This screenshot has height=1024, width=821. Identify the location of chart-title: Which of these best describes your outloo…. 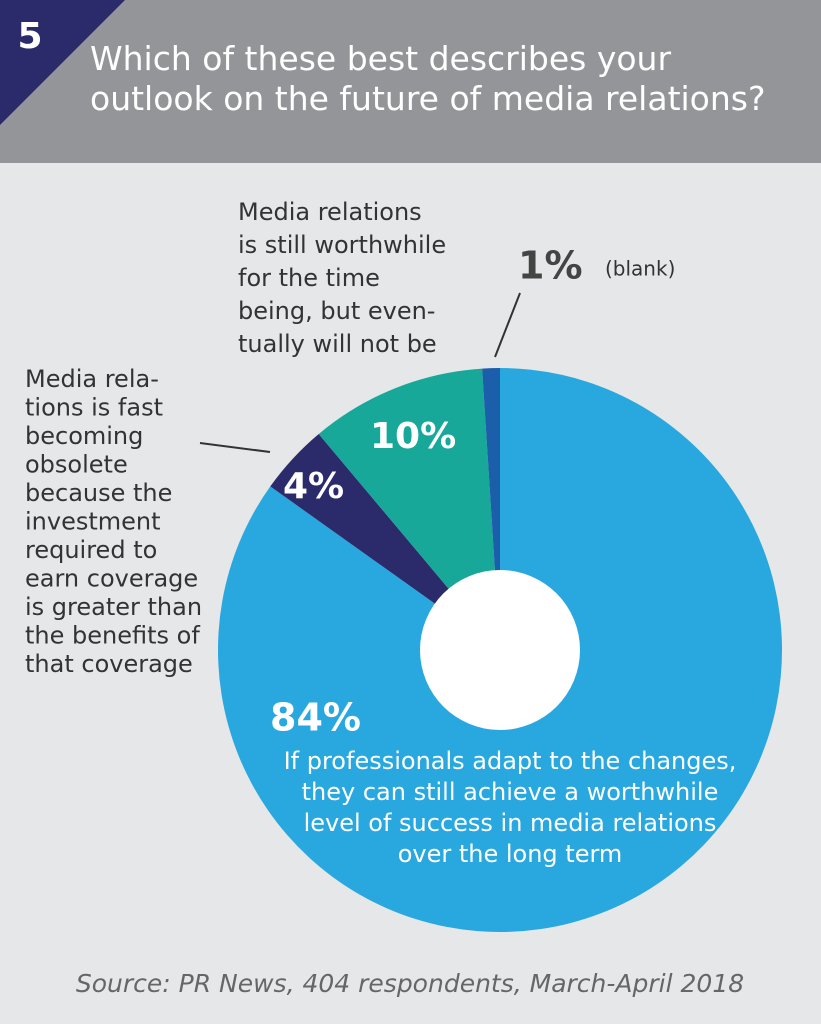
(428, 78).